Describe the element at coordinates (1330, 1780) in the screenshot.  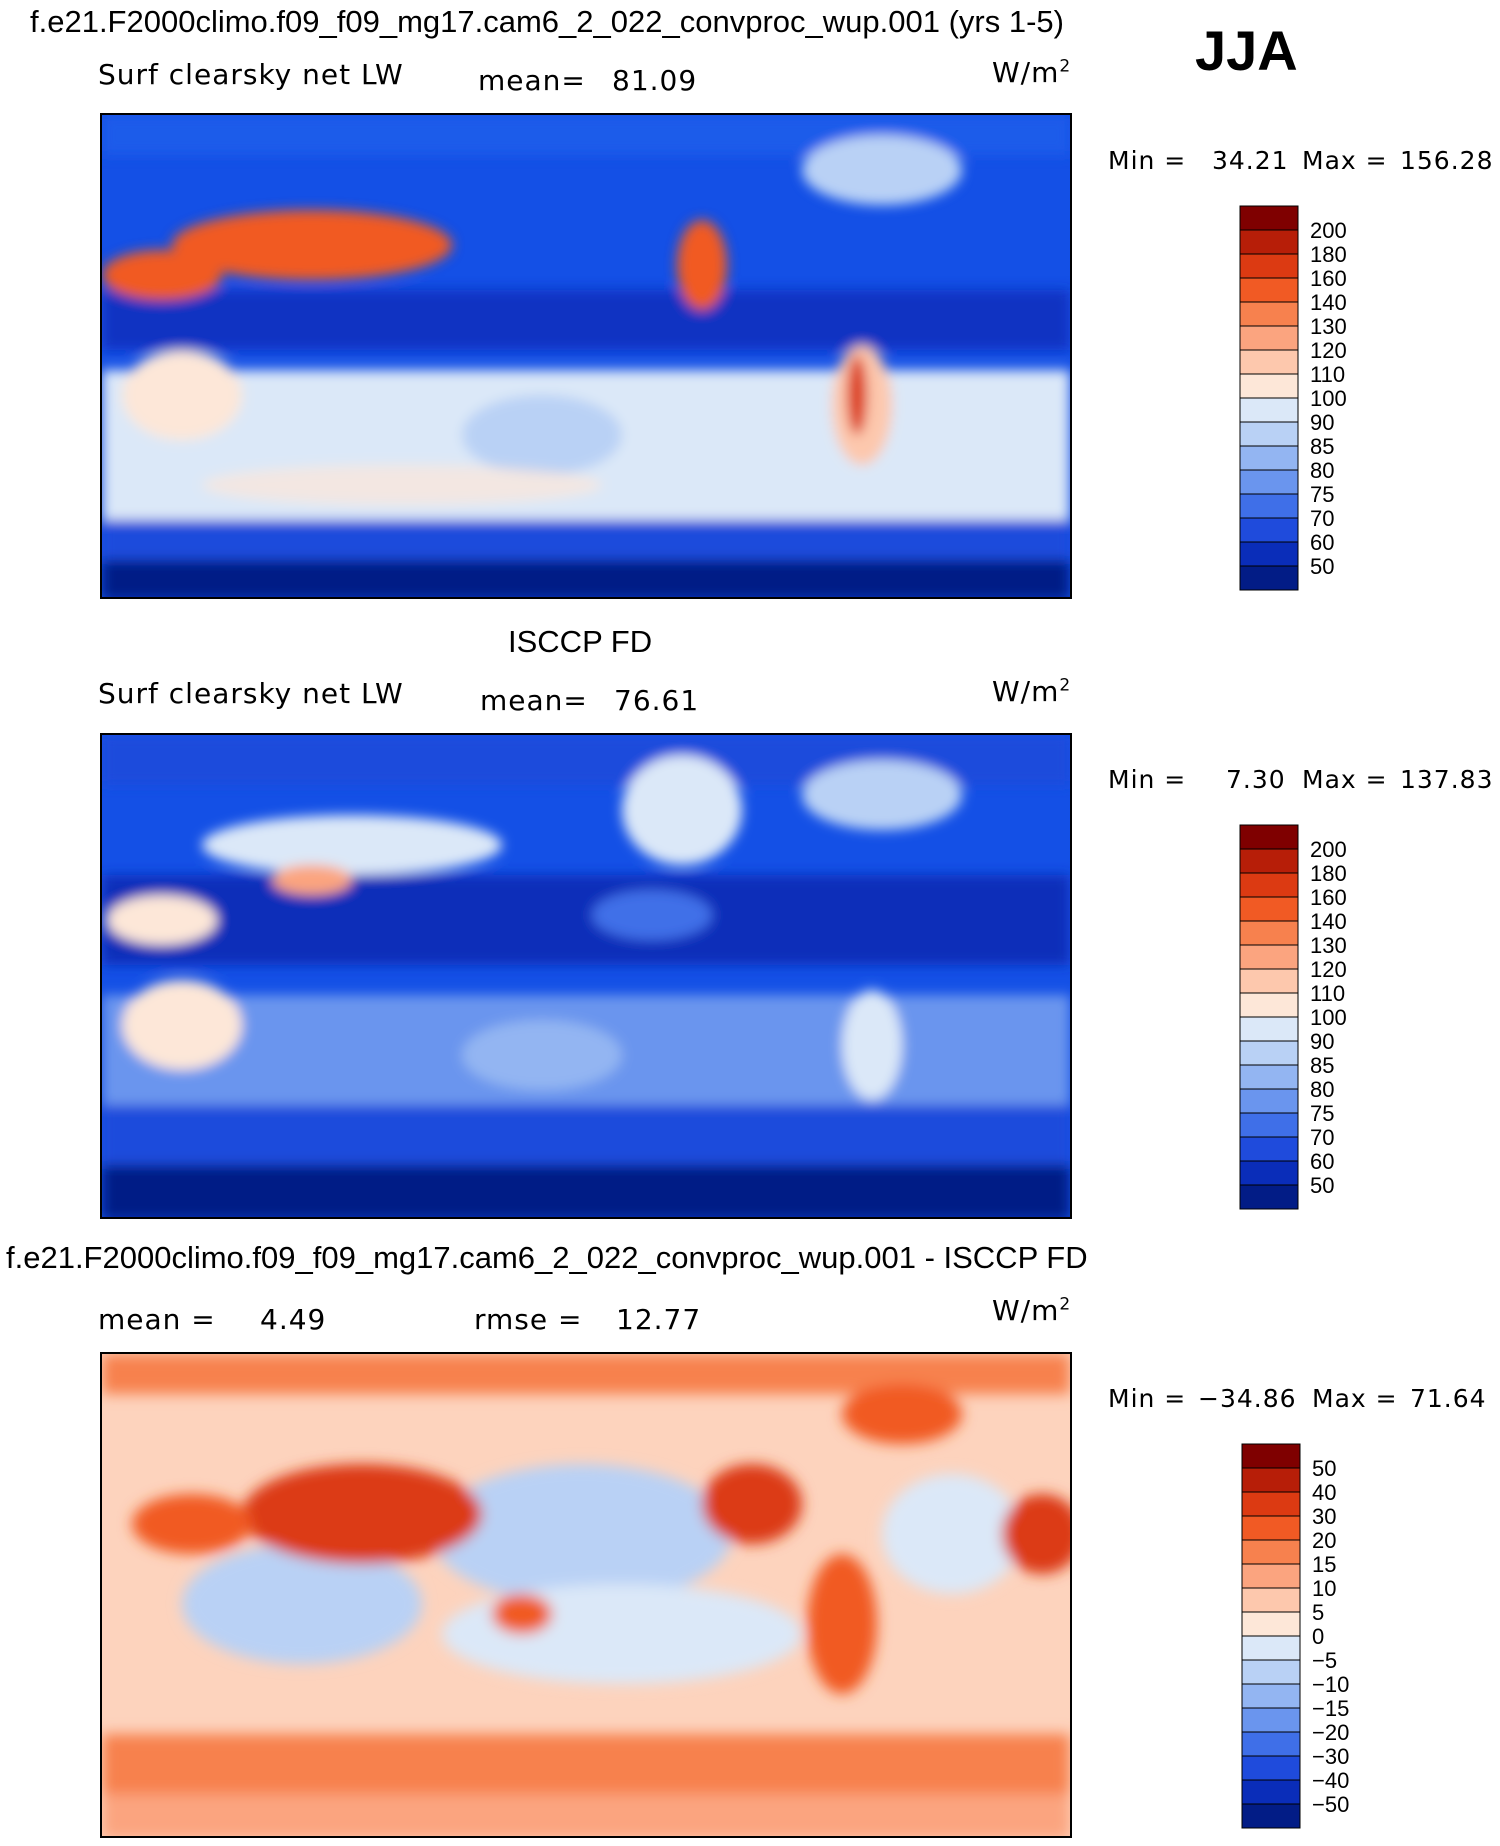
I see `colorbar-level-label: −40` at that location.